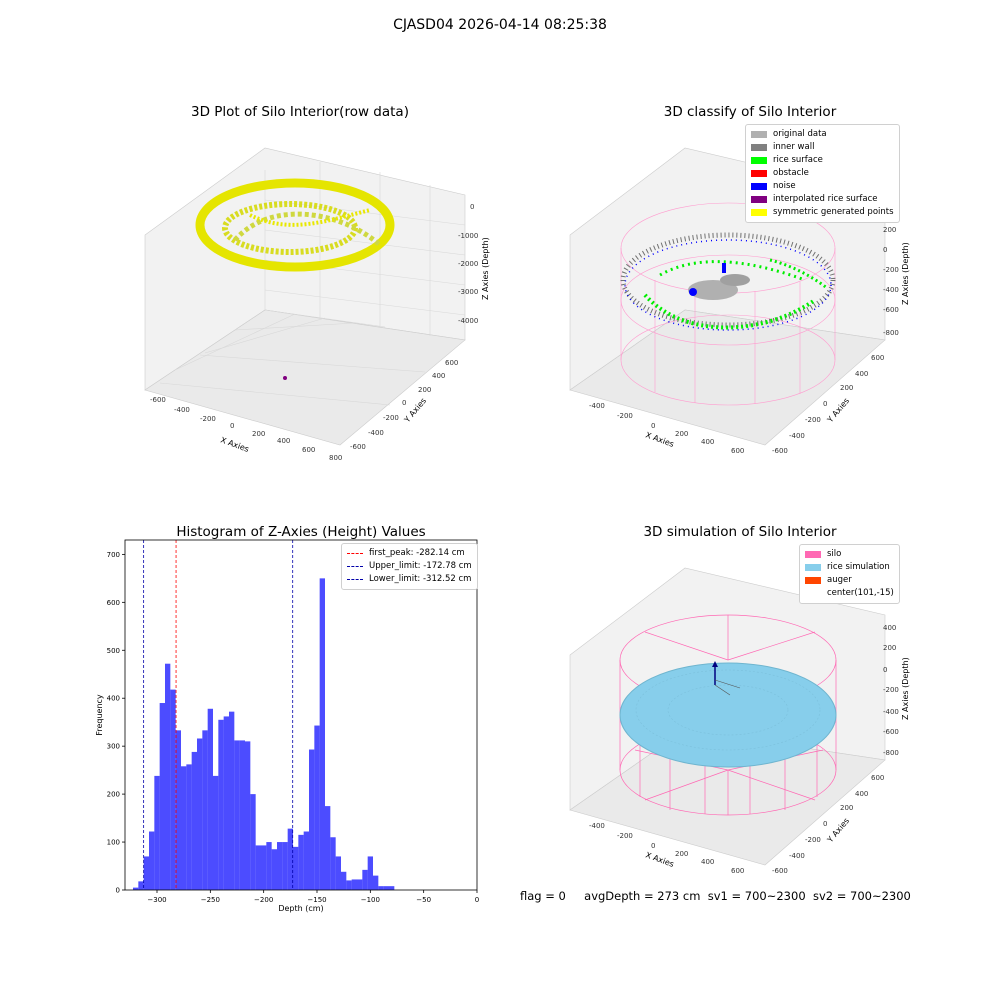 The height and width of the screenshot is (1000, 1000). What do you see at coordinates (877, 358) in the screenshot?
I see `classify-y-tick: 600` at bounding box center [877, 358].